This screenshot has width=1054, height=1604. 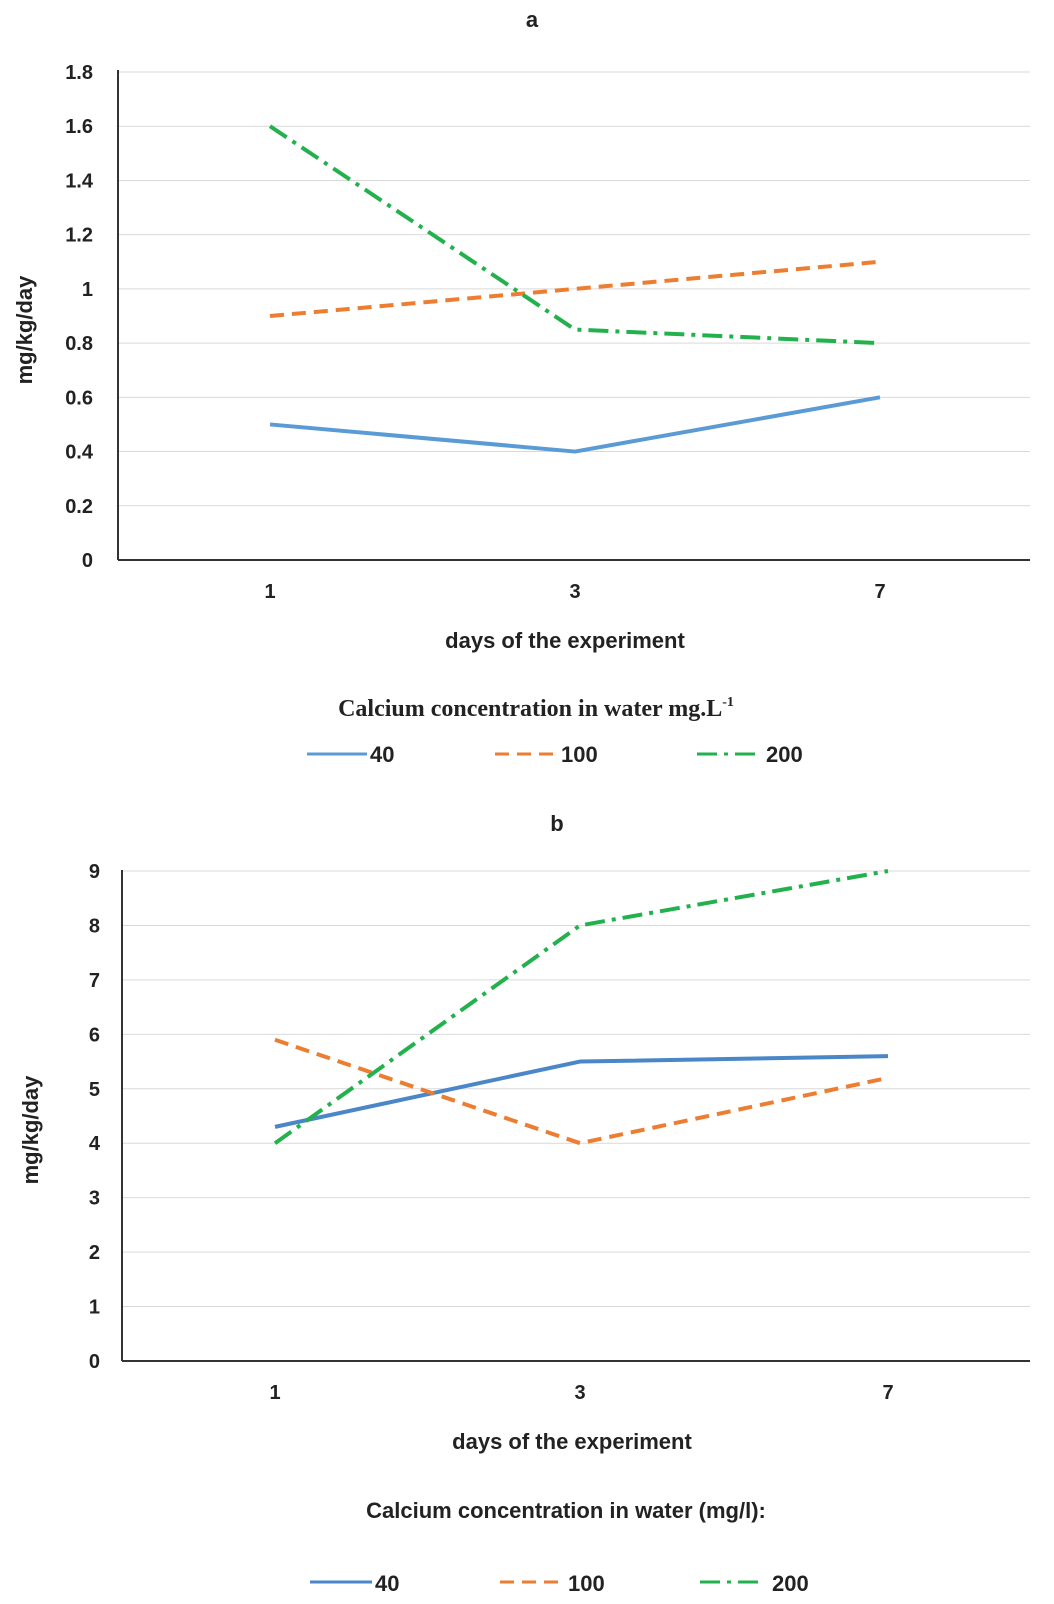 What do you see at coordinates (94, 1090) in the screenshot?
I see `chart-b-y-tick-label: 5` at bounding box center [94, 1090].